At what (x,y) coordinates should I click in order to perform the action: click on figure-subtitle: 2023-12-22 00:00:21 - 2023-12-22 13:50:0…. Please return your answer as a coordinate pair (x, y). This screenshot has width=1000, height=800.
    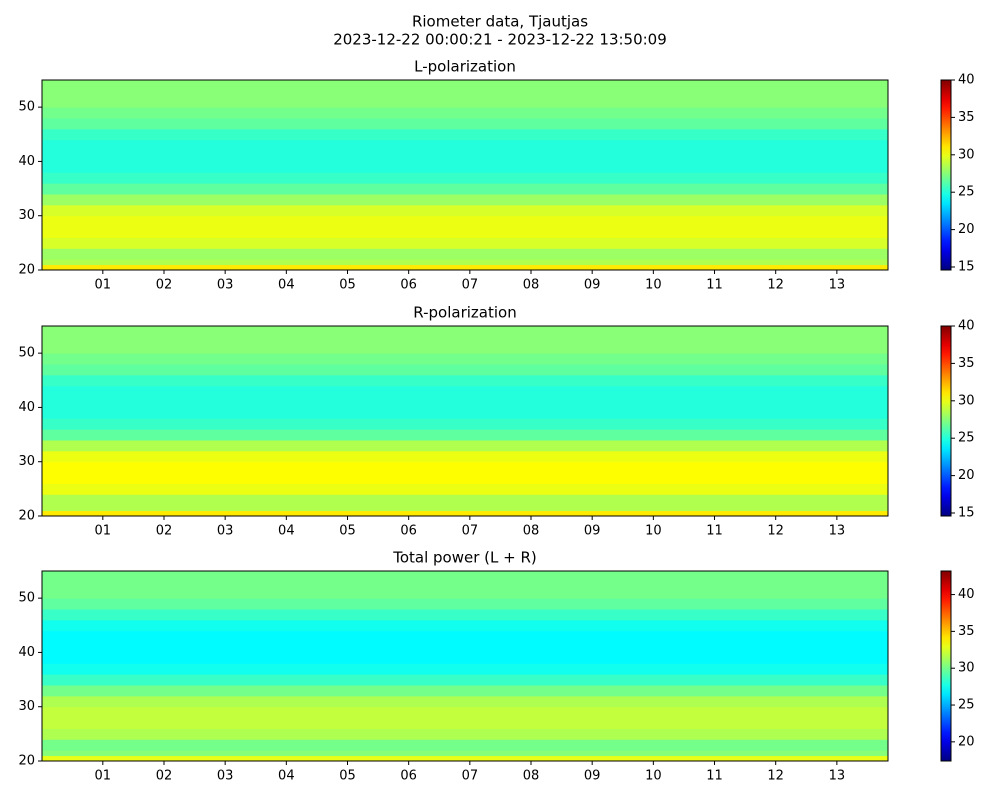
    Looking at the image, I should click on (500, 40).